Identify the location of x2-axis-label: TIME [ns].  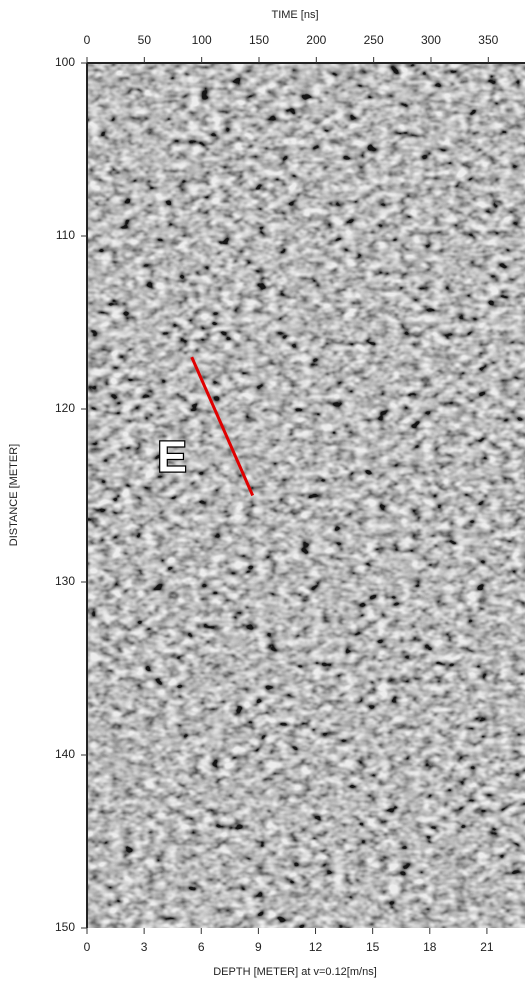
(294, 15).